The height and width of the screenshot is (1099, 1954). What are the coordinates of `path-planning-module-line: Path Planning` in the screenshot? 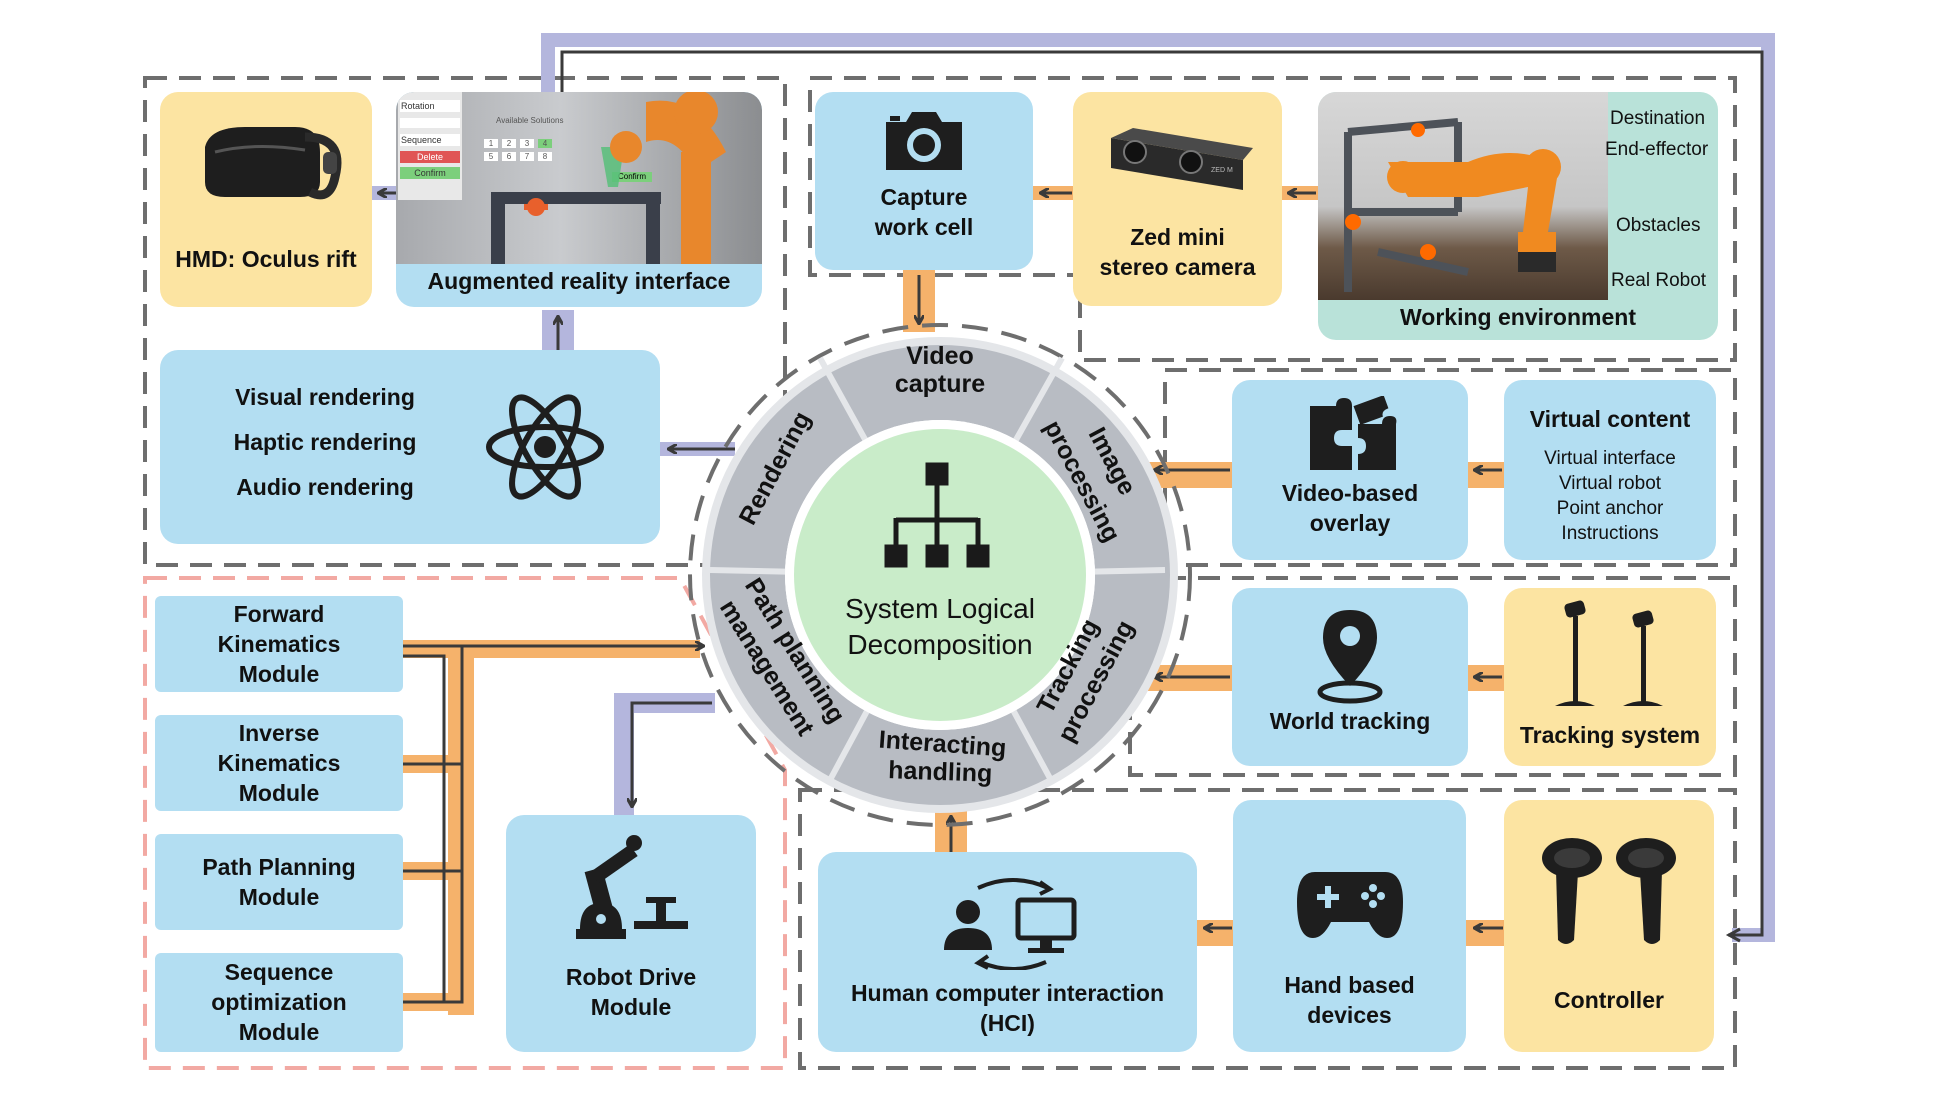 It's located at (279, 867).